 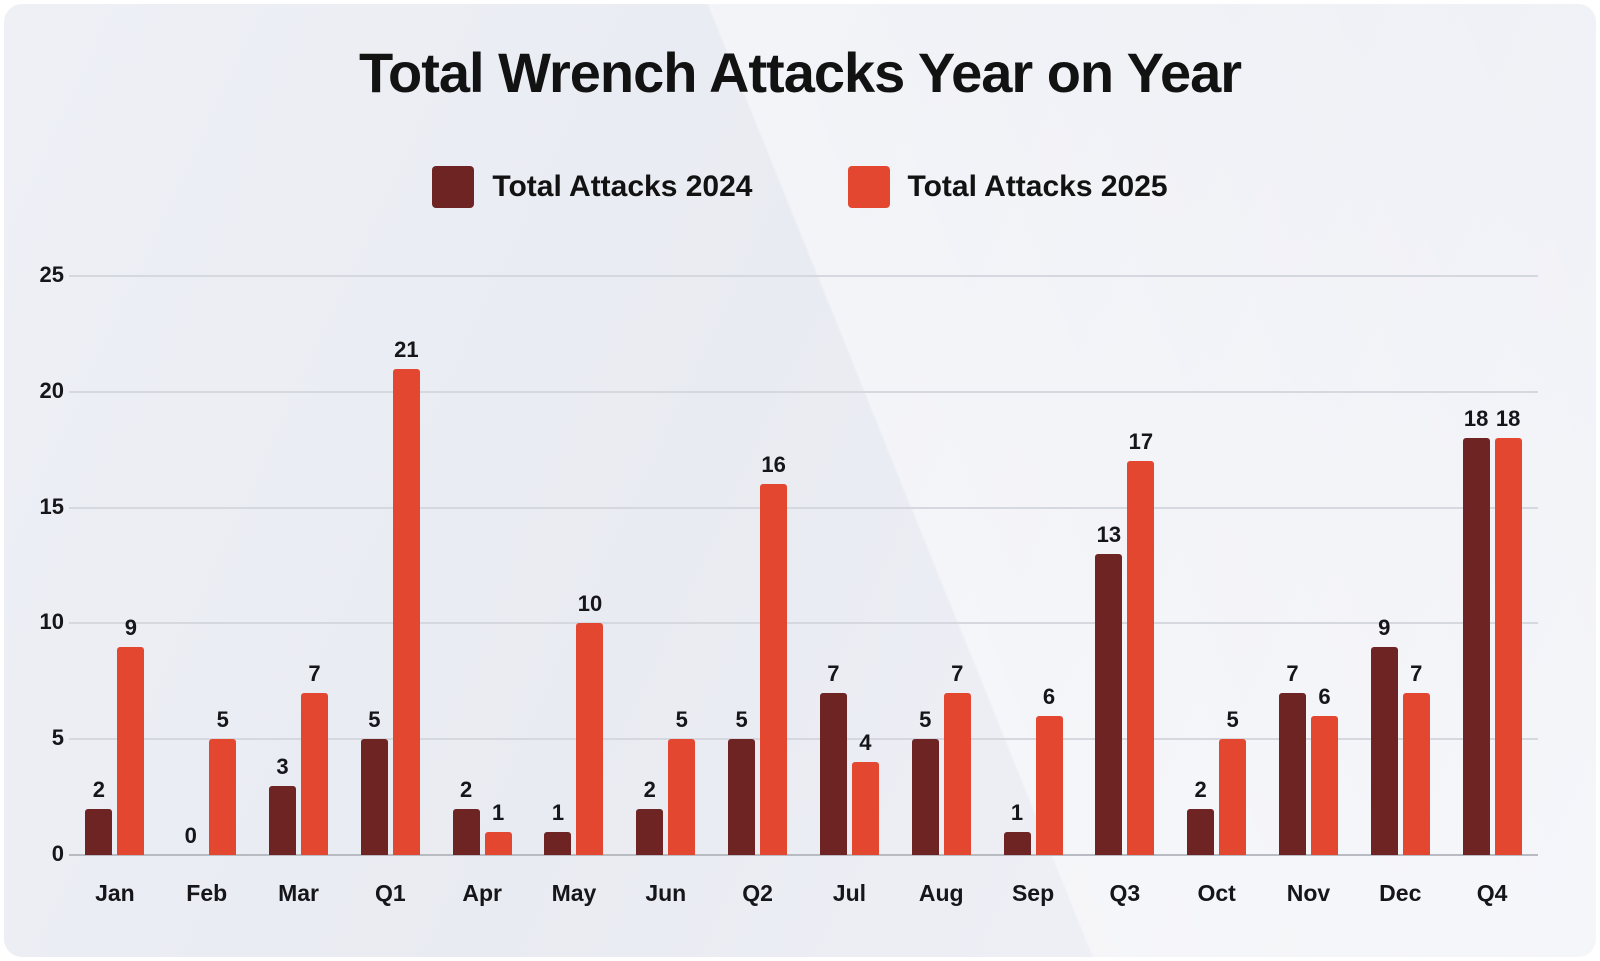 What do you see at coordinates (1292, 758) in the screenshot?
I see `bar-2024-nov: 7` at bounding box center [1292, 758].